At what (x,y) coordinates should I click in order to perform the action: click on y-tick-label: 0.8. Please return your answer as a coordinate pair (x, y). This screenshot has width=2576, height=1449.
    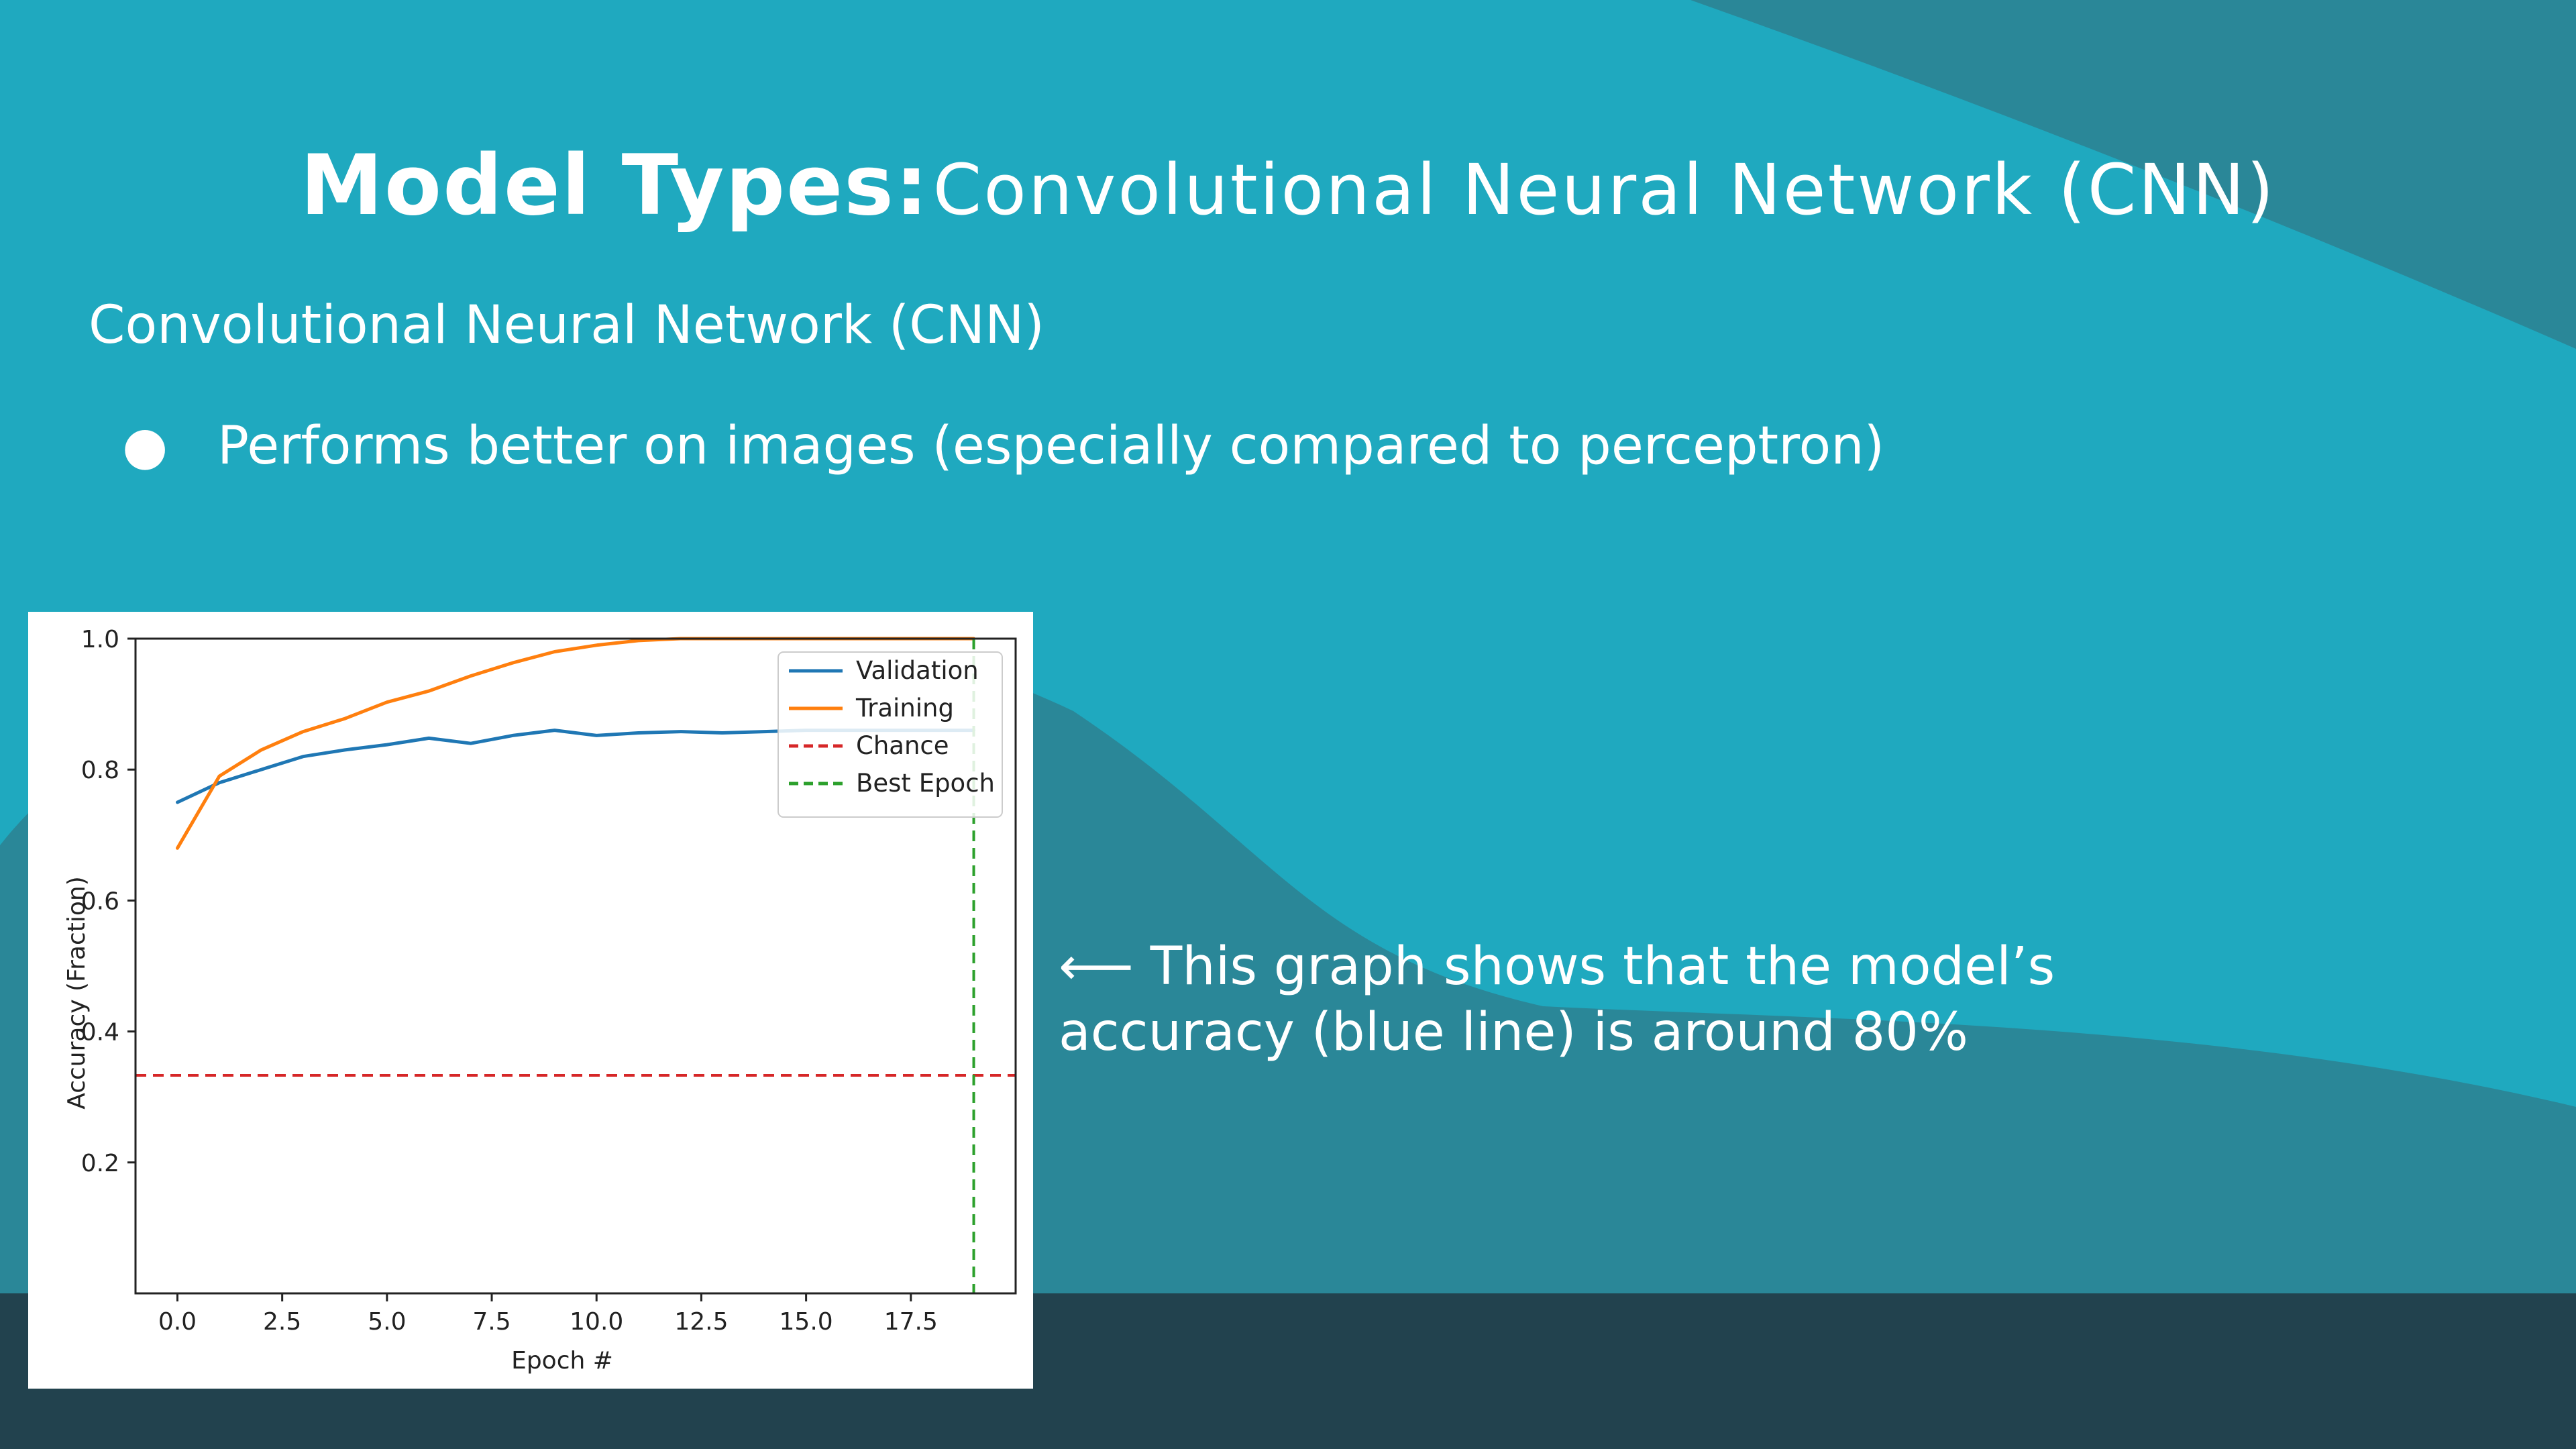
    Looking at the image, I should click on (100, 770).